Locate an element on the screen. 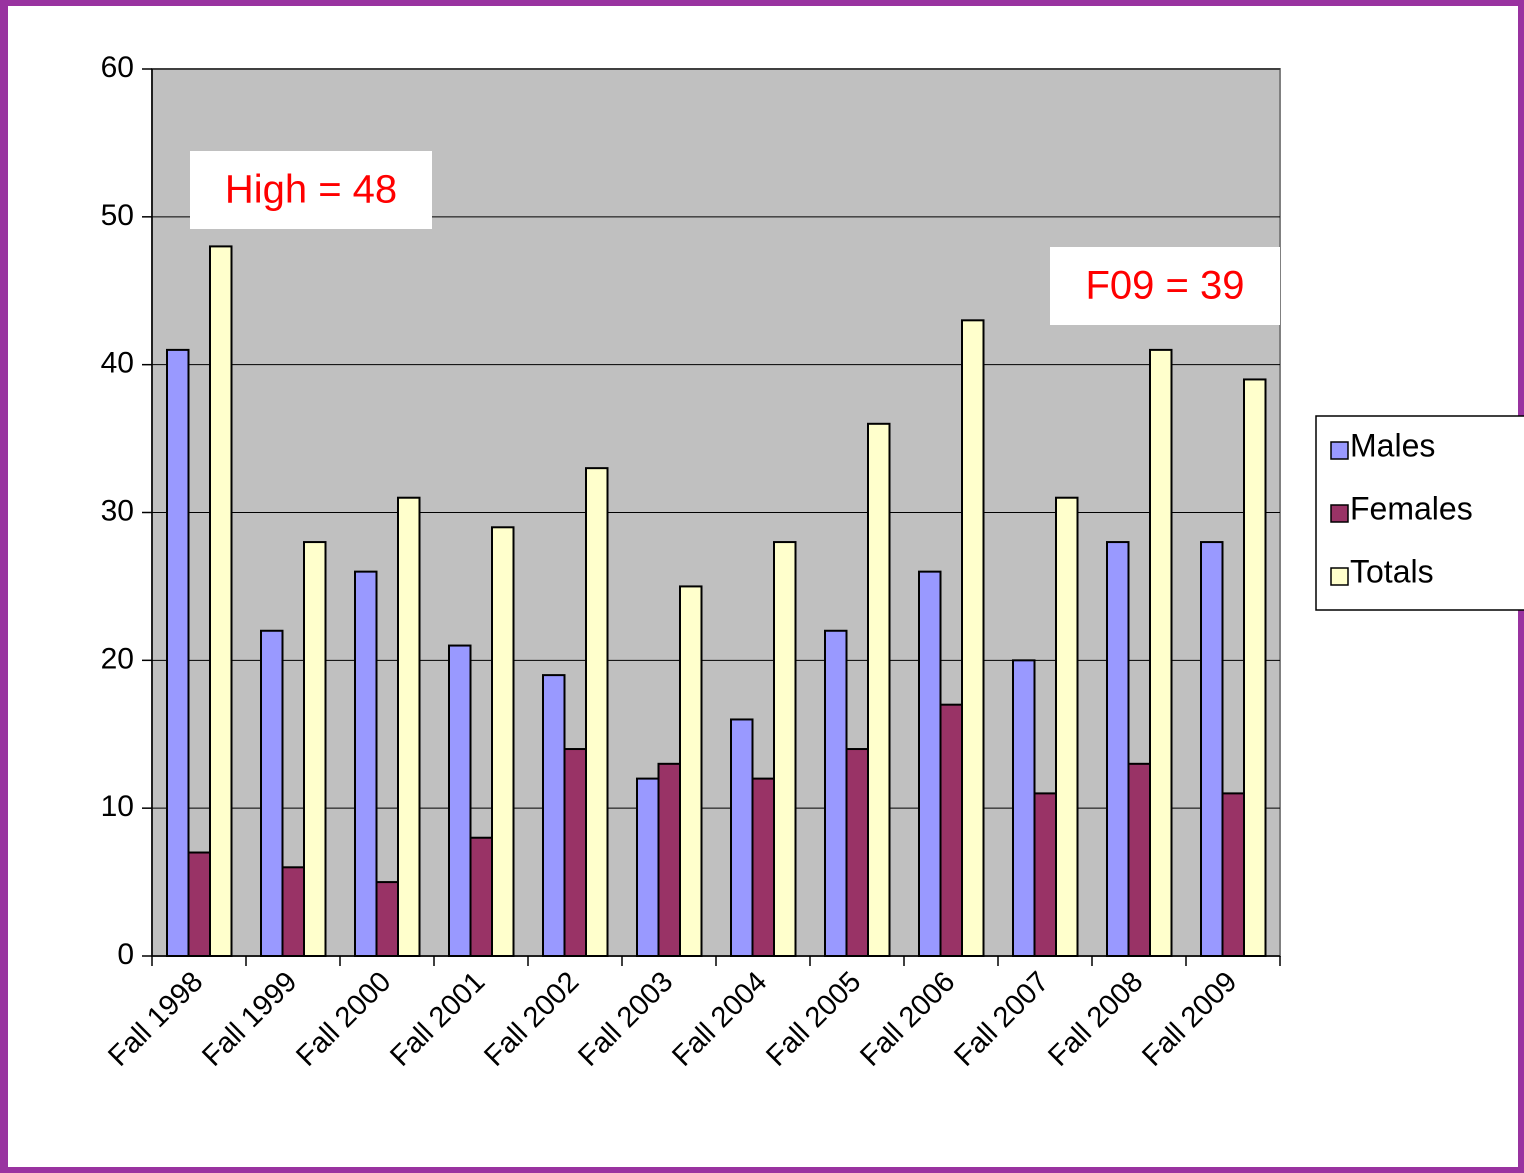  legend-box is located at coordinates (1419, 513).